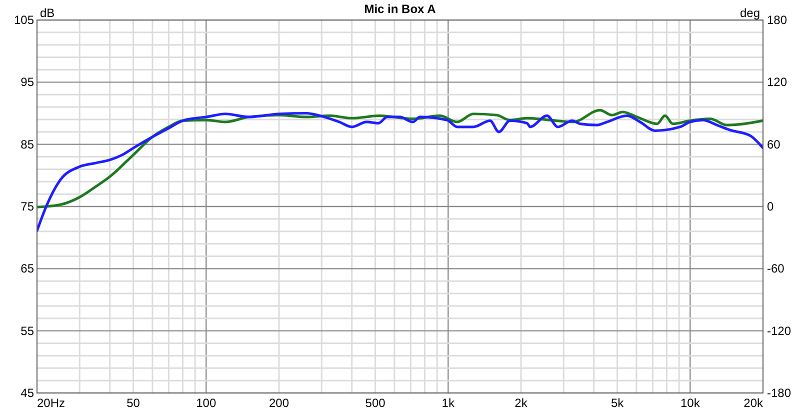  What do you see at coordinates (750, 13) in the screenshot?
I see `y2-axis-title: deg` at bounding box center [750, 13].